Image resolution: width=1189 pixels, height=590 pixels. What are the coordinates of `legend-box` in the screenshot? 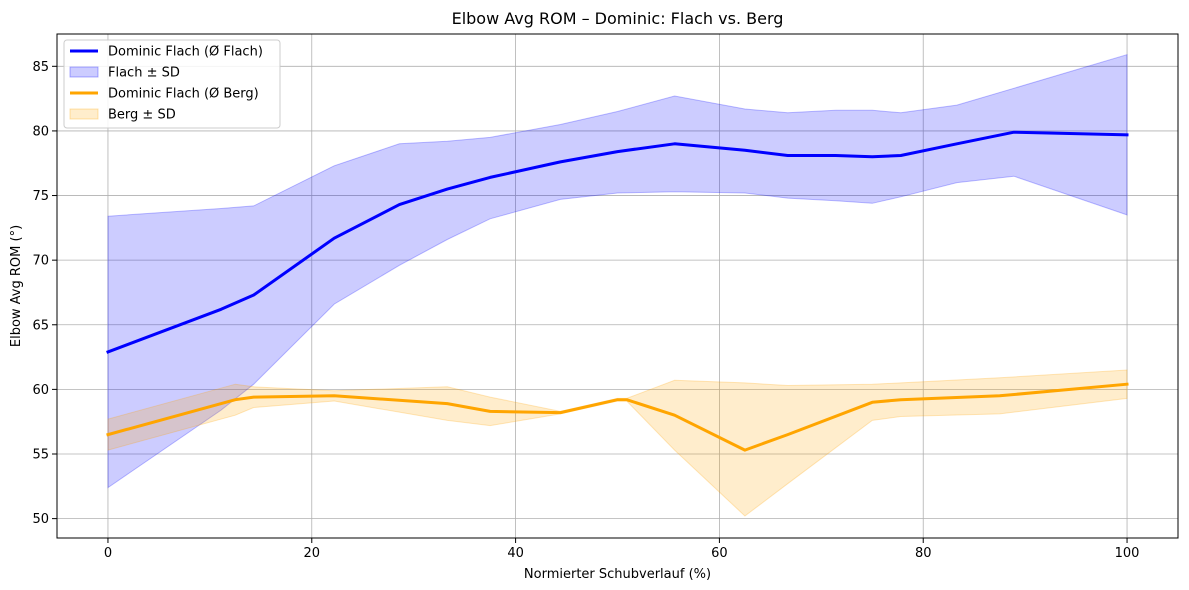 It's located at (172, 84).